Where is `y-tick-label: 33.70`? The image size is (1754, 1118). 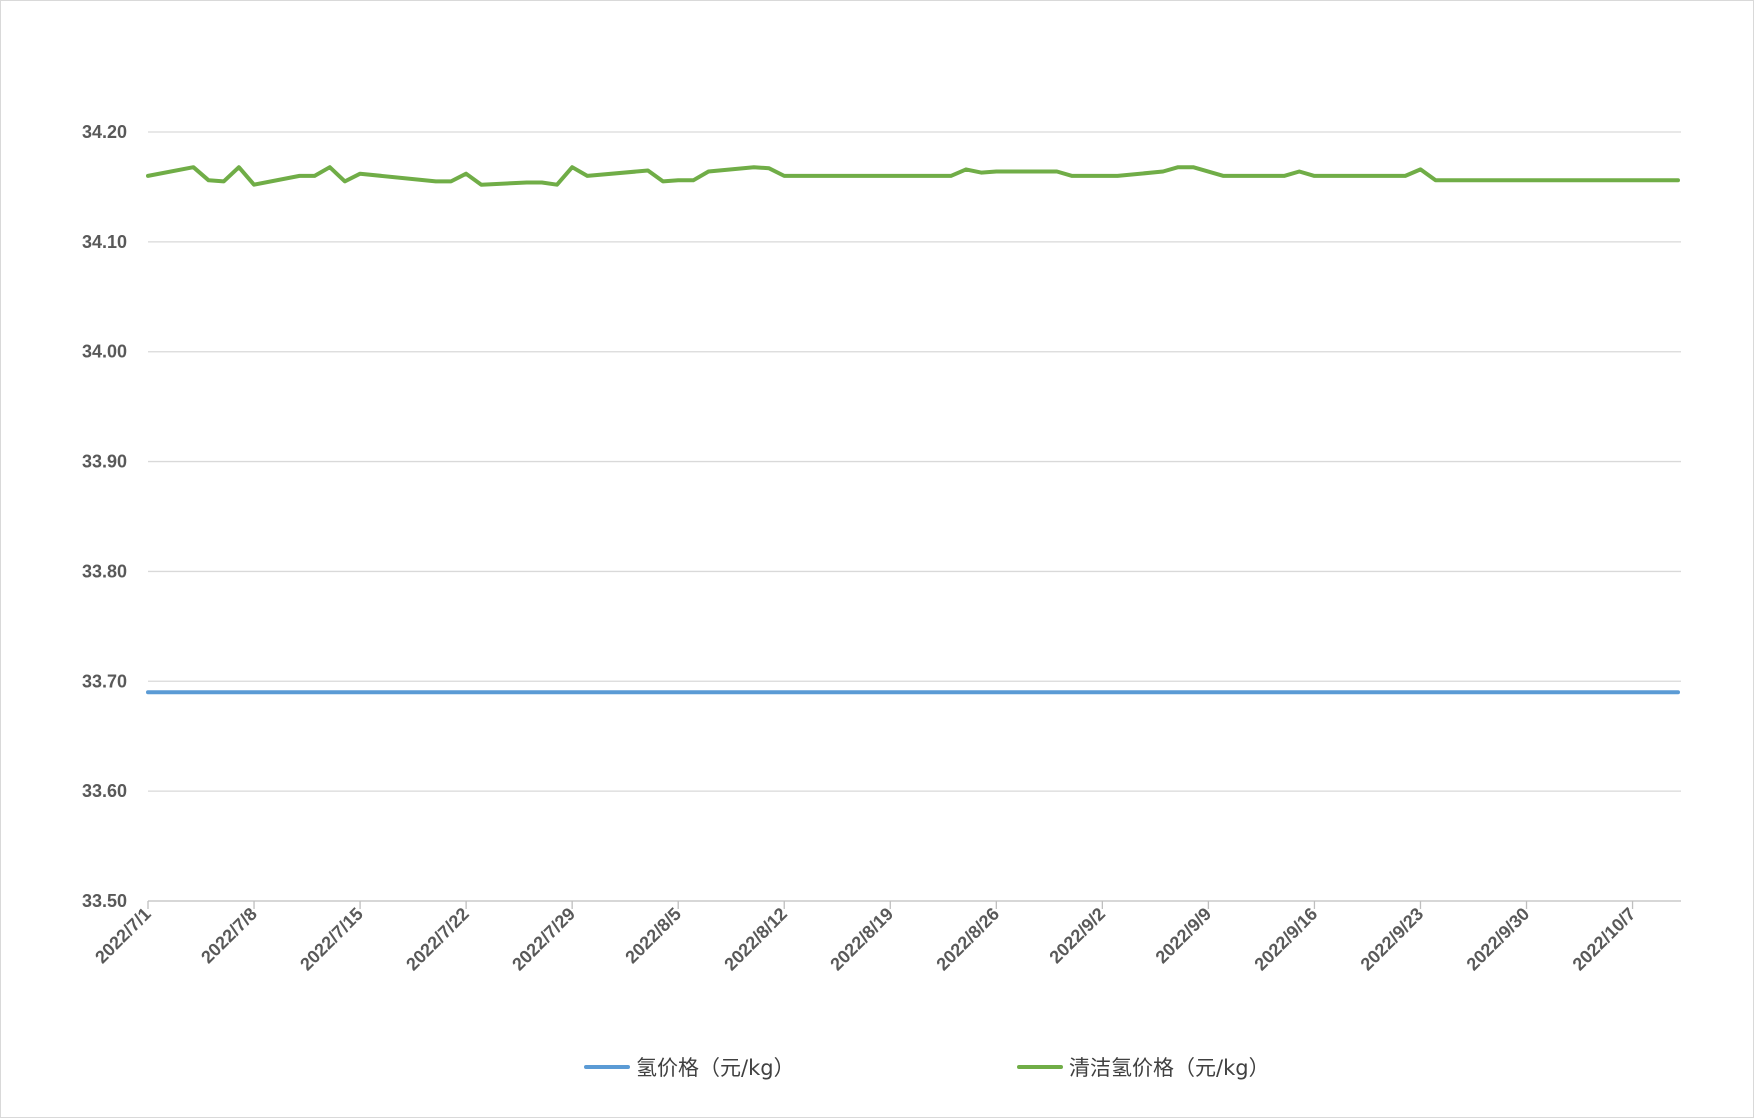 y-tick-label: 33.70 is located at coordinates (104, 681).